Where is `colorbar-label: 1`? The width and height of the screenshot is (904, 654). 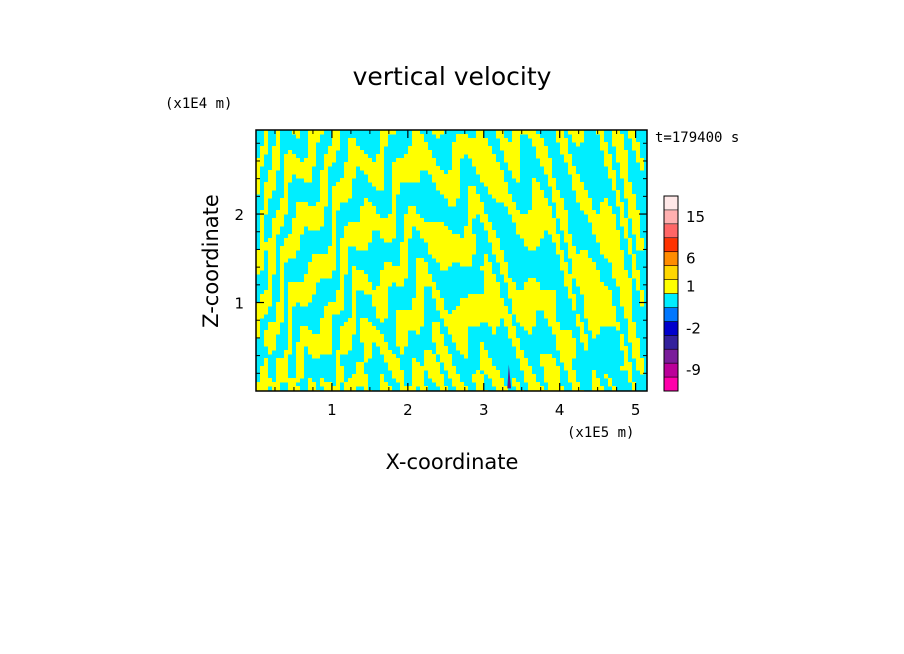 colorbar-label: 1 is located at coordinates (691, 287).